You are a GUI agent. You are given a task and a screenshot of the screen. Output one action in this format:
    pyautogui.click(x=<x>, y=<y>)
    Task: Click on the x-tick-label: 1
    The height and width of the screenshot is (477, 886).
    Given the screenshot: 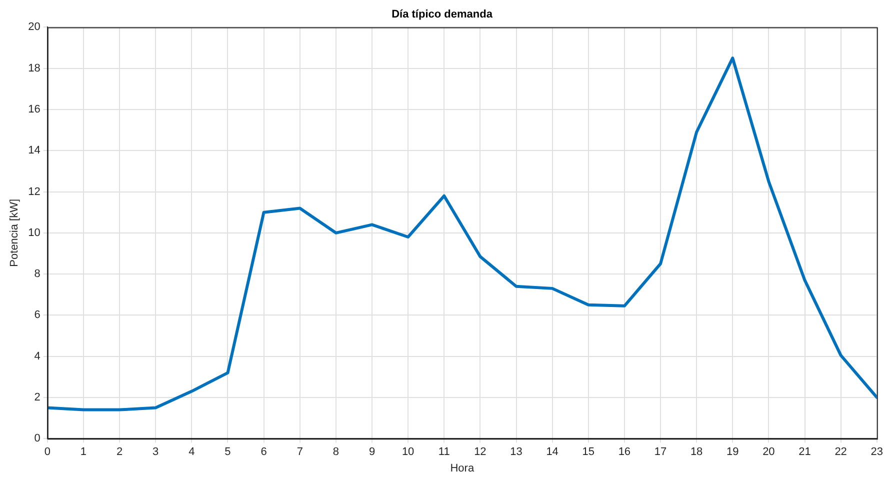 What is the action you would take?
    pyautogui.click(x=83, y=452)
    